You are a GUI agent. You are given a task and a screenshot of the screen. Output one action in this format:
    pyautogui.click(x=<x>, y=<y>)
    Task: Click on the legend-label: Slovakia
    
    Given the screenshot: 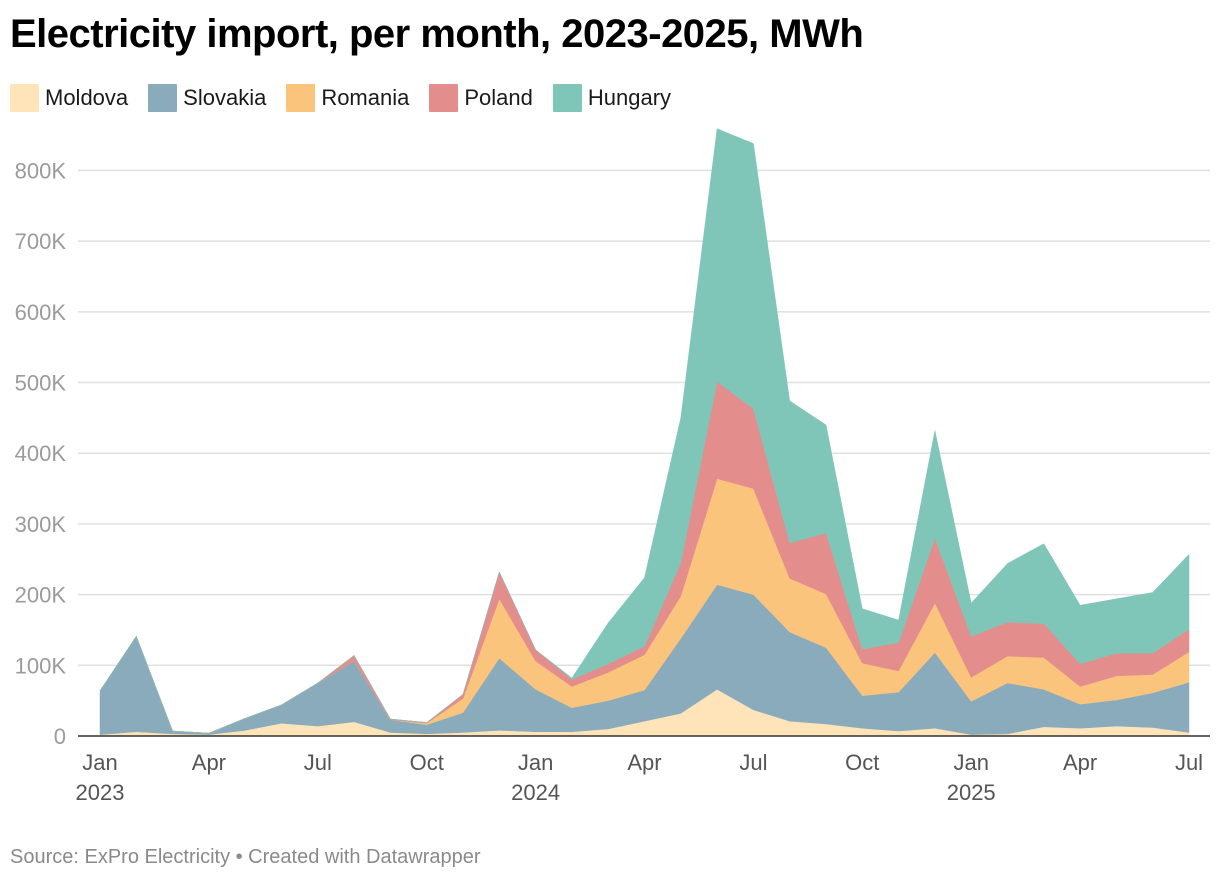 What is the action you would take?
    pyautogui.click(x=225, y=97)
    